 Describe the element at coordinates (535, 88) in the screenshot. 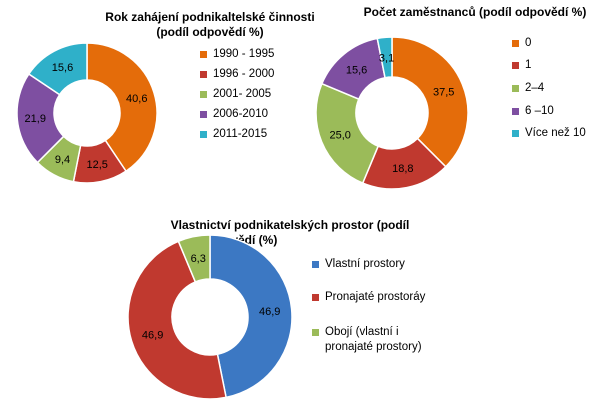

I see `legend-label: 2–4` at that location.